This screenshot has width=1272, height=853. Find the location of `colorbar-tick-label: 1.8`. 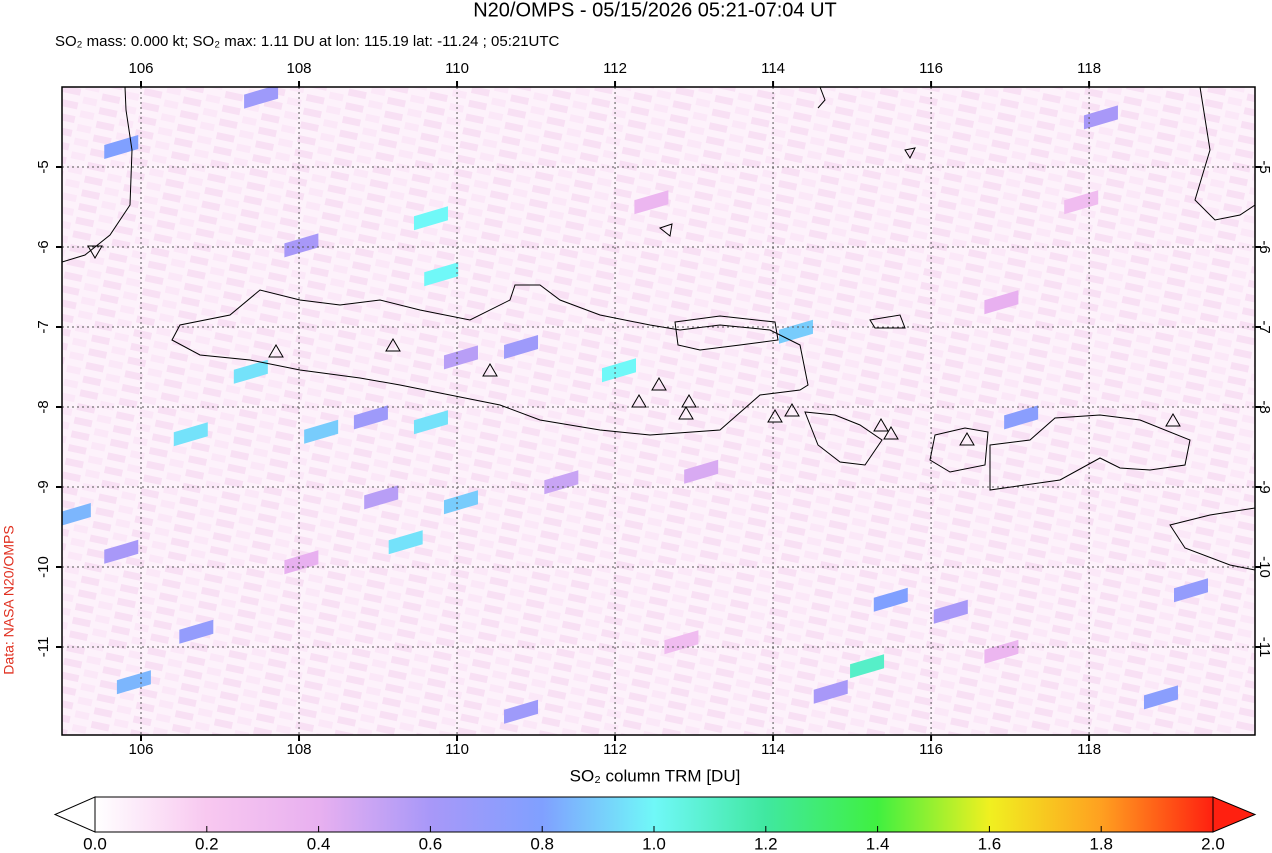

colorbar-tick-label: 1.8 is located at coordinates (1101, 843).